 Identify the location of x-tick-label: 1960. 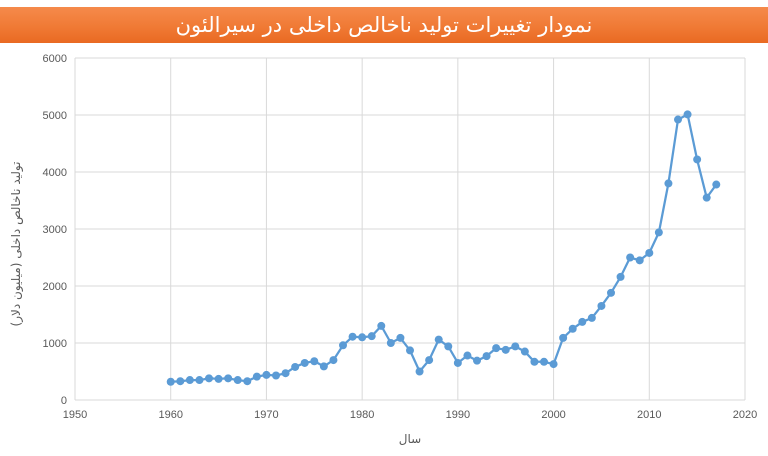
(170, 415).